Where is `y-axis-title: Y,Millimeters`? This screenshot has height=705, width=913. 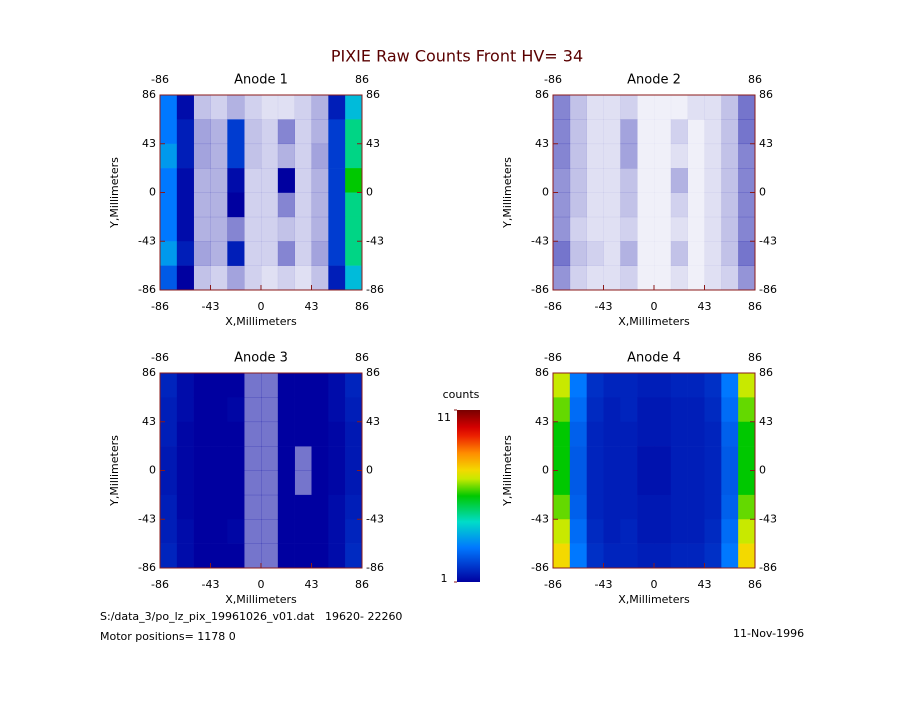 y-axis-title: Y,Millimeters is located at coordinates (114, 471).